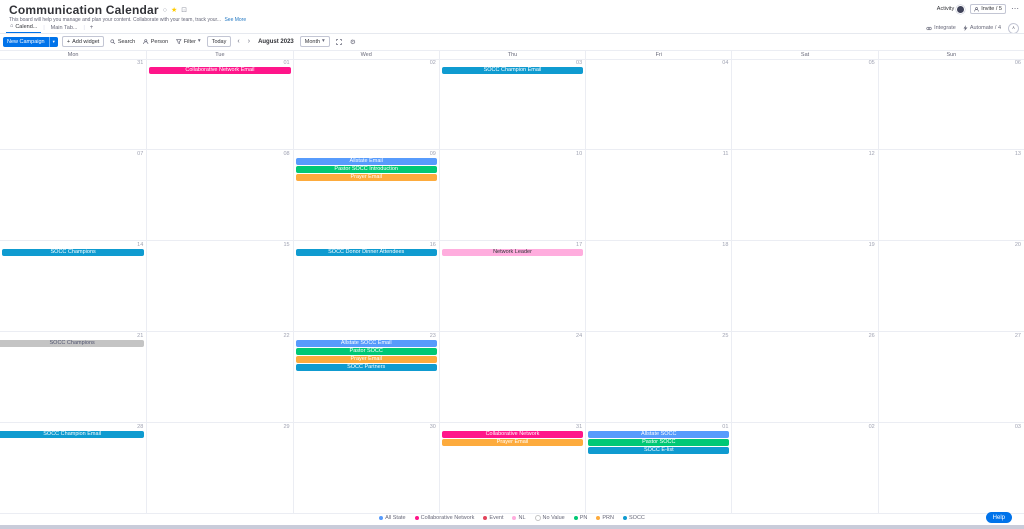 This screenshot has width=1024, height=529. What do you see at coordinates (184, 10) in the screenshot?
I see `broadcast-icon: ⊡` at bounding box center [184, 10].